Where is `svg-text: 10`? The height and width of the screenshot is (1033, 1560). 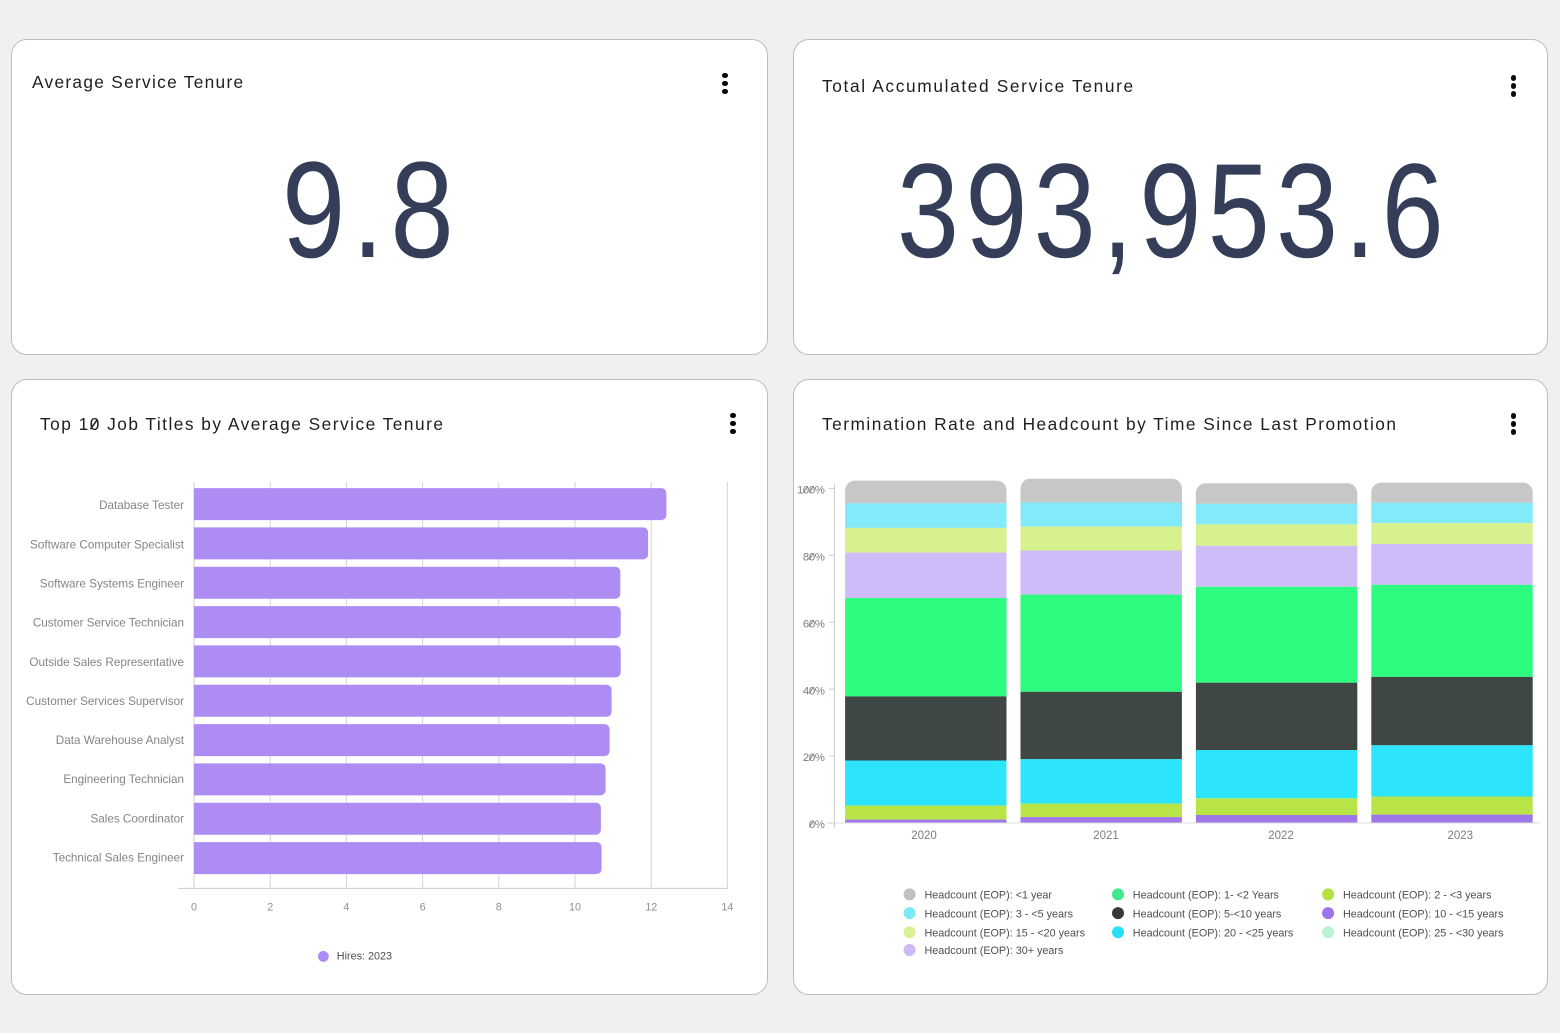
svg-text: 10 is located at coordinates (575, 908).